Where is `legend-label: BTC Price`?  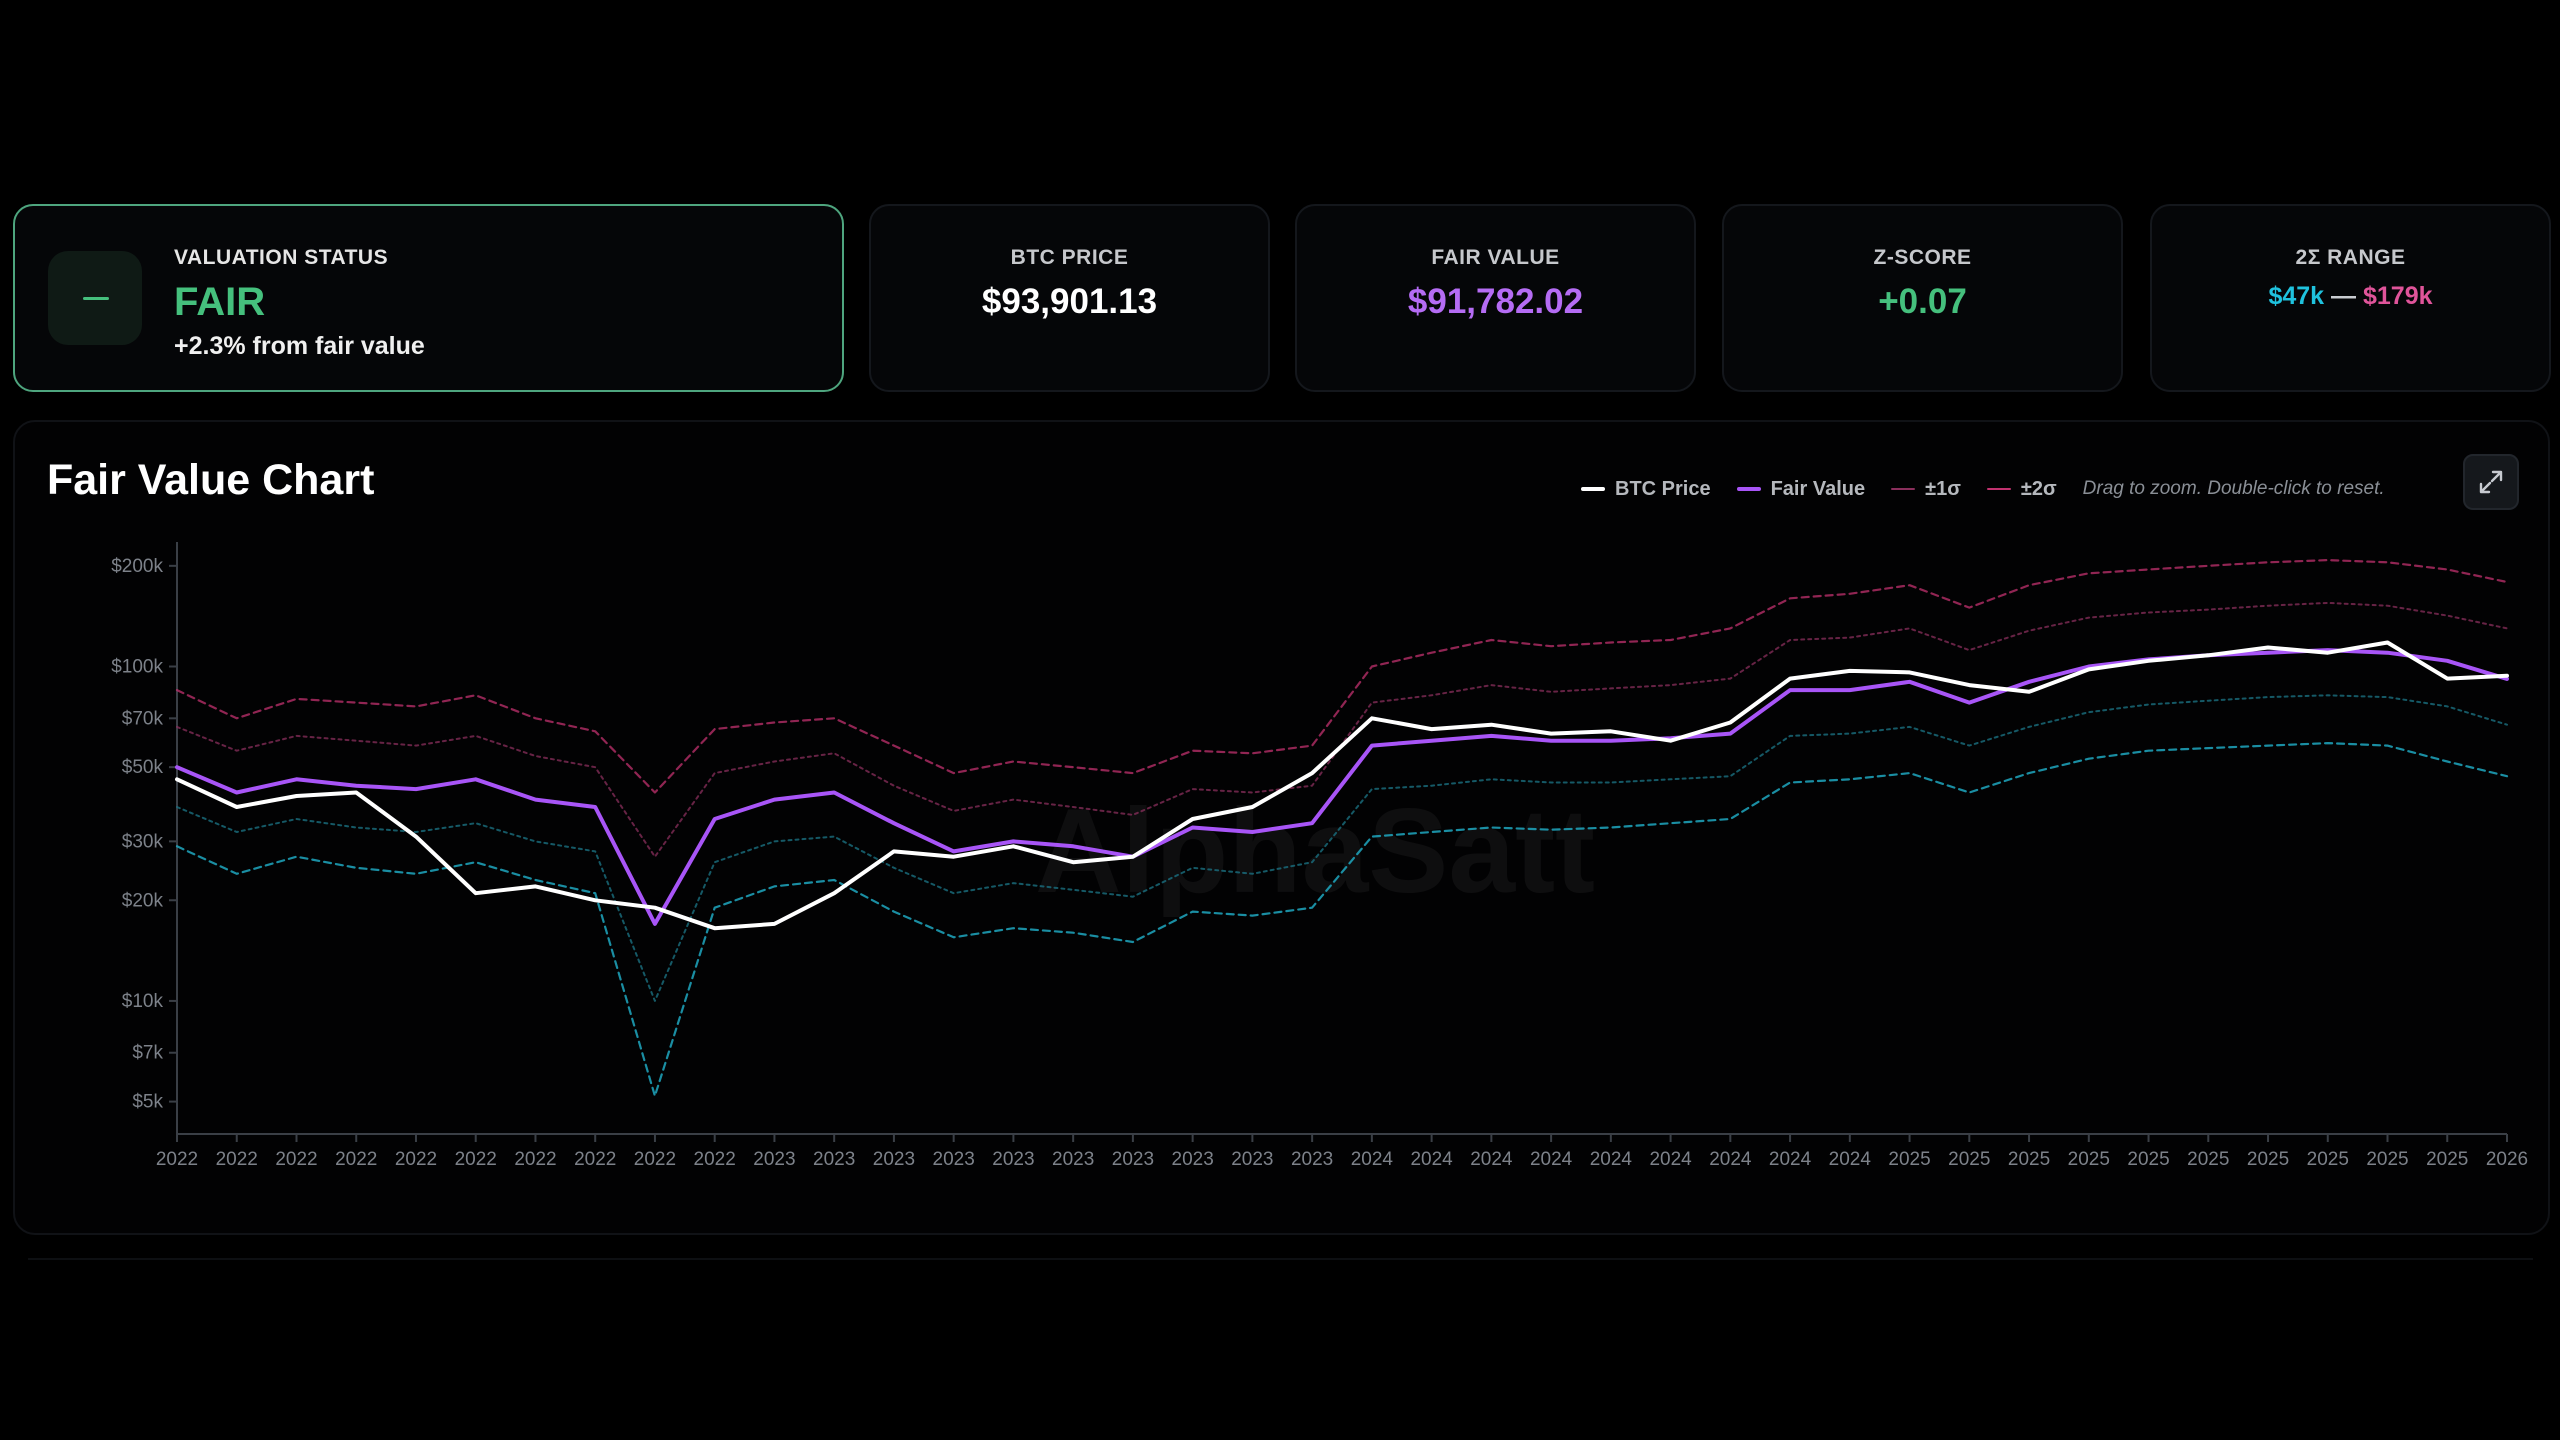
legend-label: BTC Price is located at coordinates (1663, 488).